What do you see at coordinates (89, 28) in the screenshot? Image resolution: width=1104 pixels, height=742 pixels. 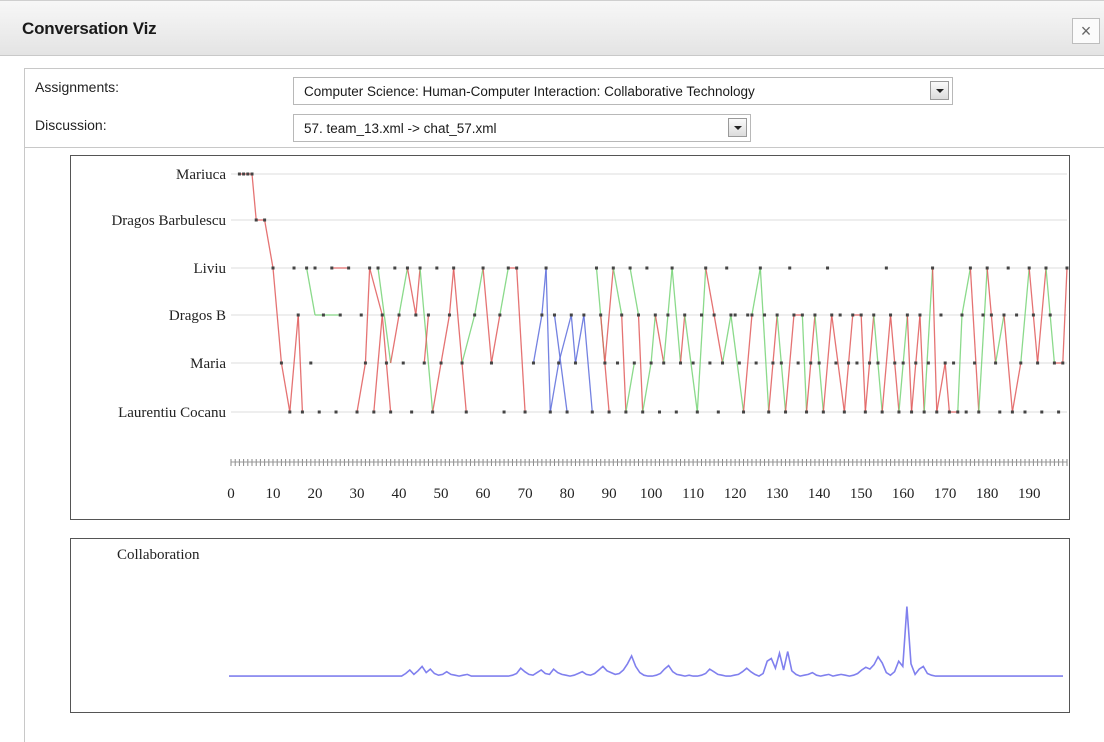 I see `window-title: Conversation Viz` at bounding box center [89, 28].